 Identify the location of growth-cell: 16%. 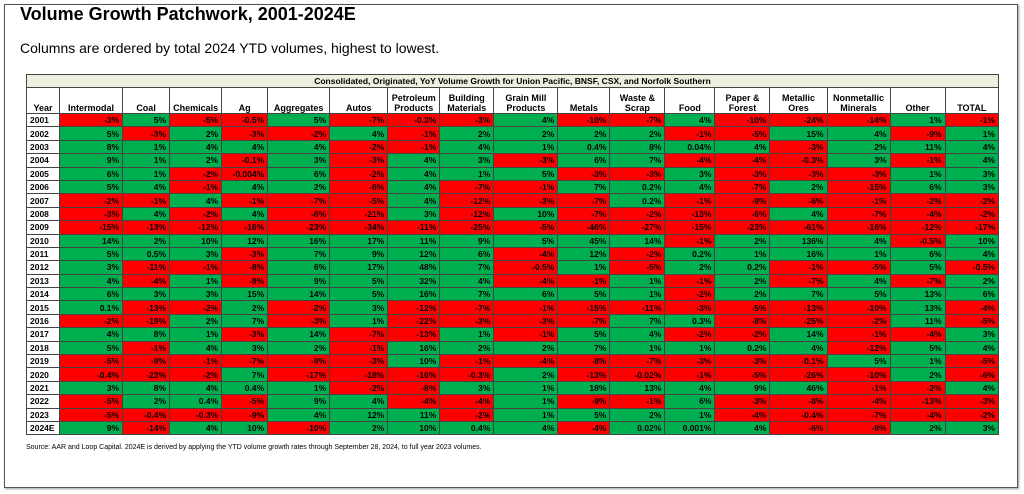
(299, 240).